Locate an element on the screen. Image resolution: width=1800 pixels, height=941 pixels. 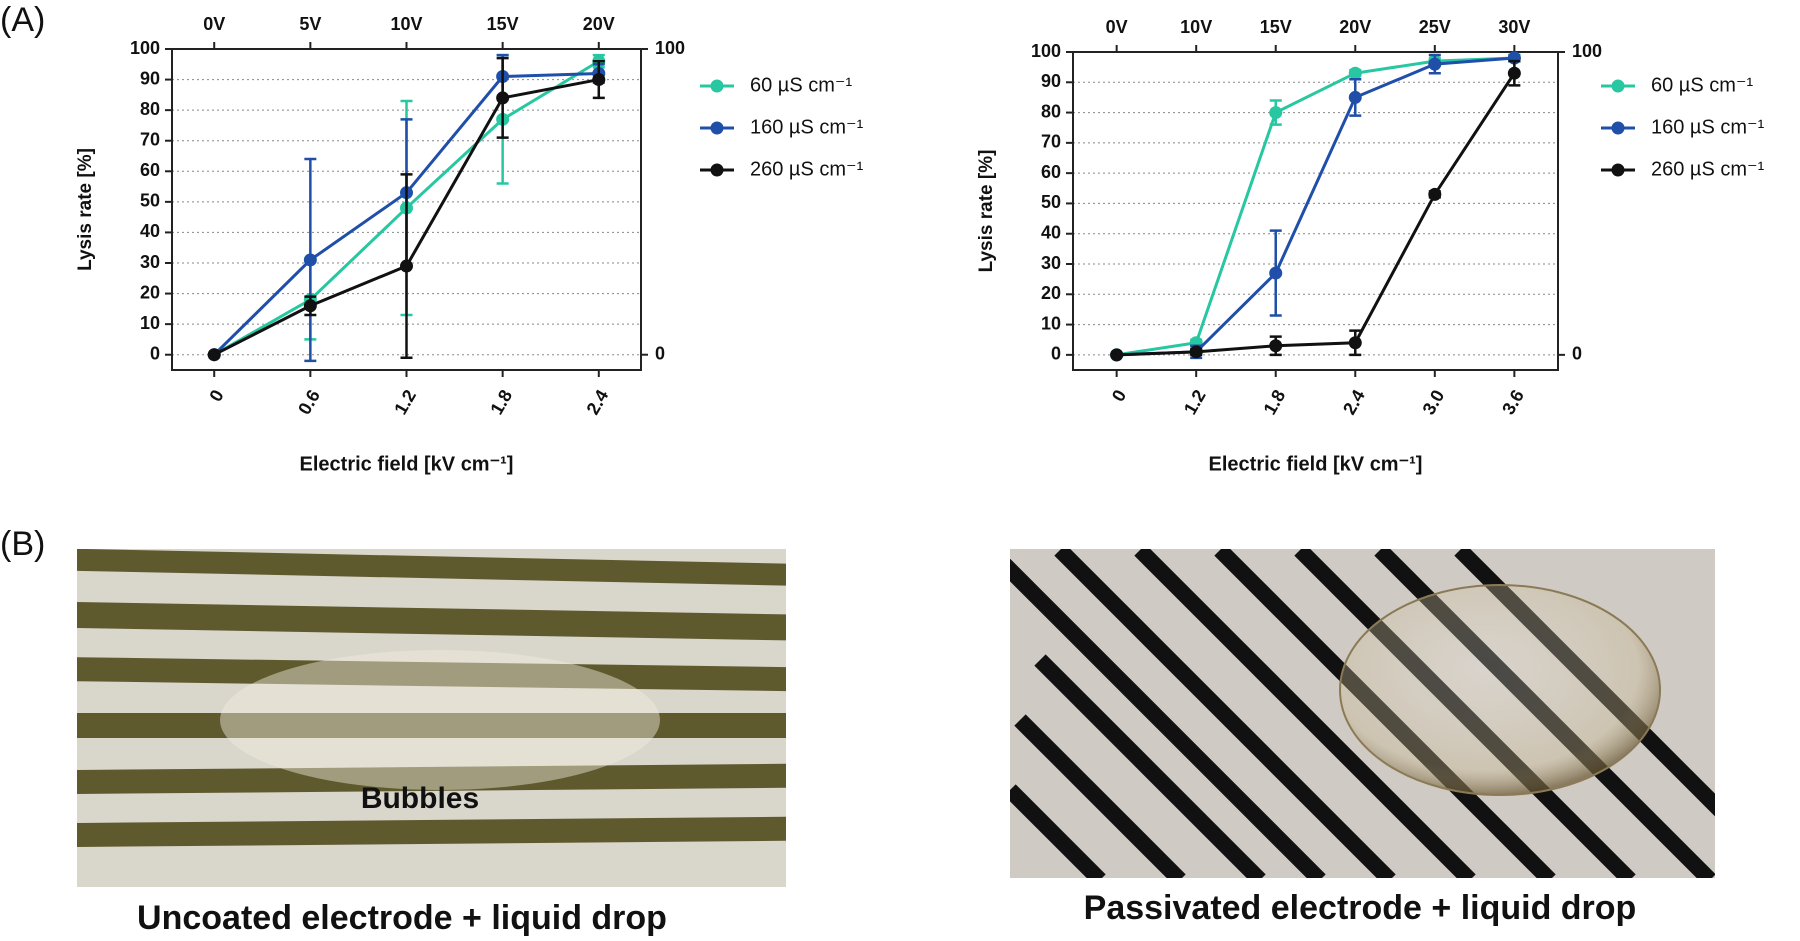
x-tick-label: 0.6 is located at coordinates (309, 402).